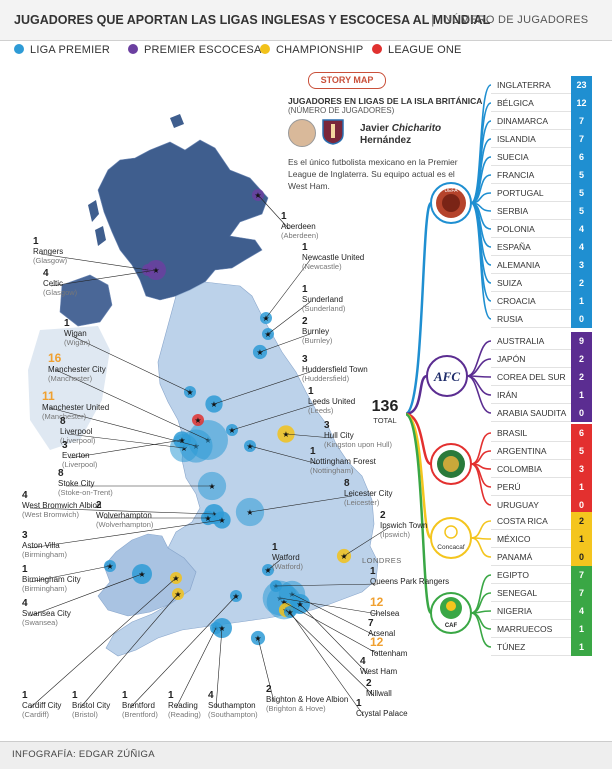 Image resolution: width=612 pixels, height=769 pixels. I want to click on country-count: 2, so click(581, 283).